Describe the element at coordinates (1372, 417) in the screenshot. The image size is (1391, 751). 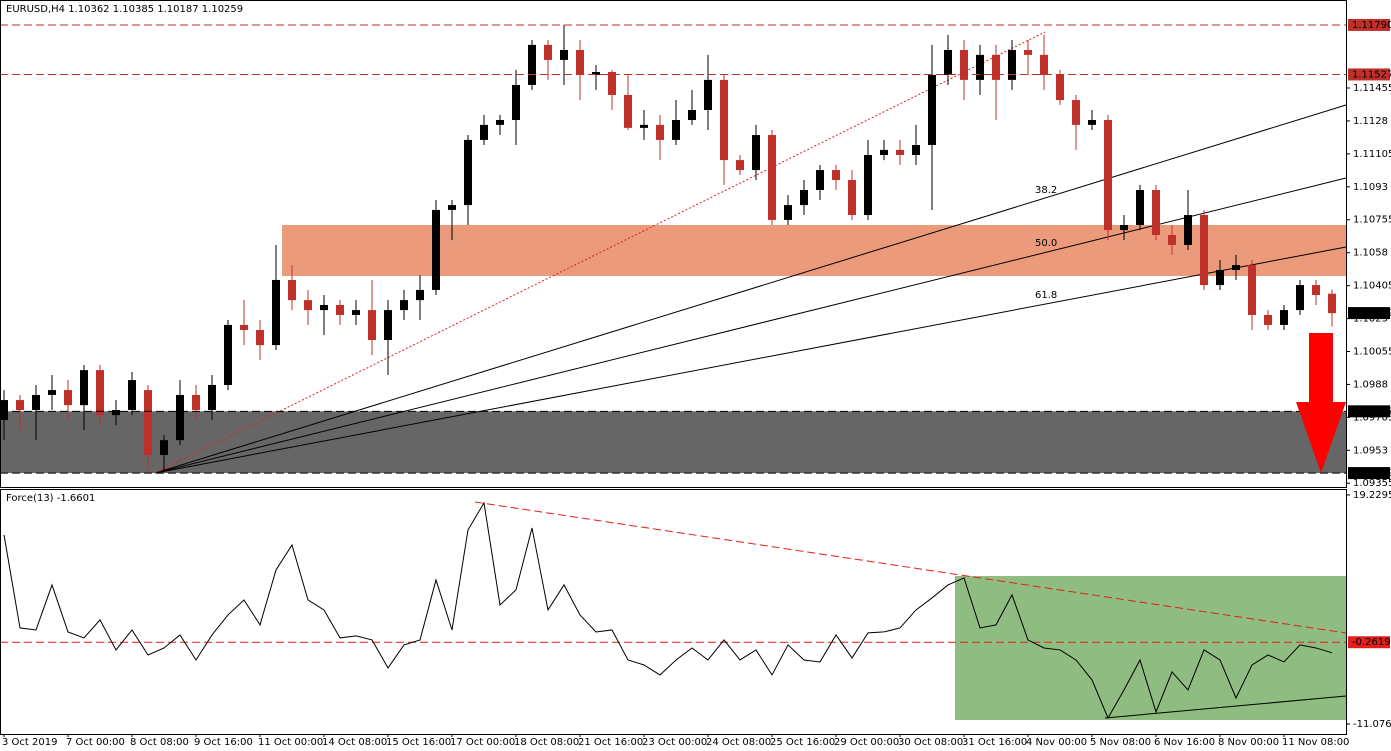
I see `y-tick-label: 1.09705` at that location.